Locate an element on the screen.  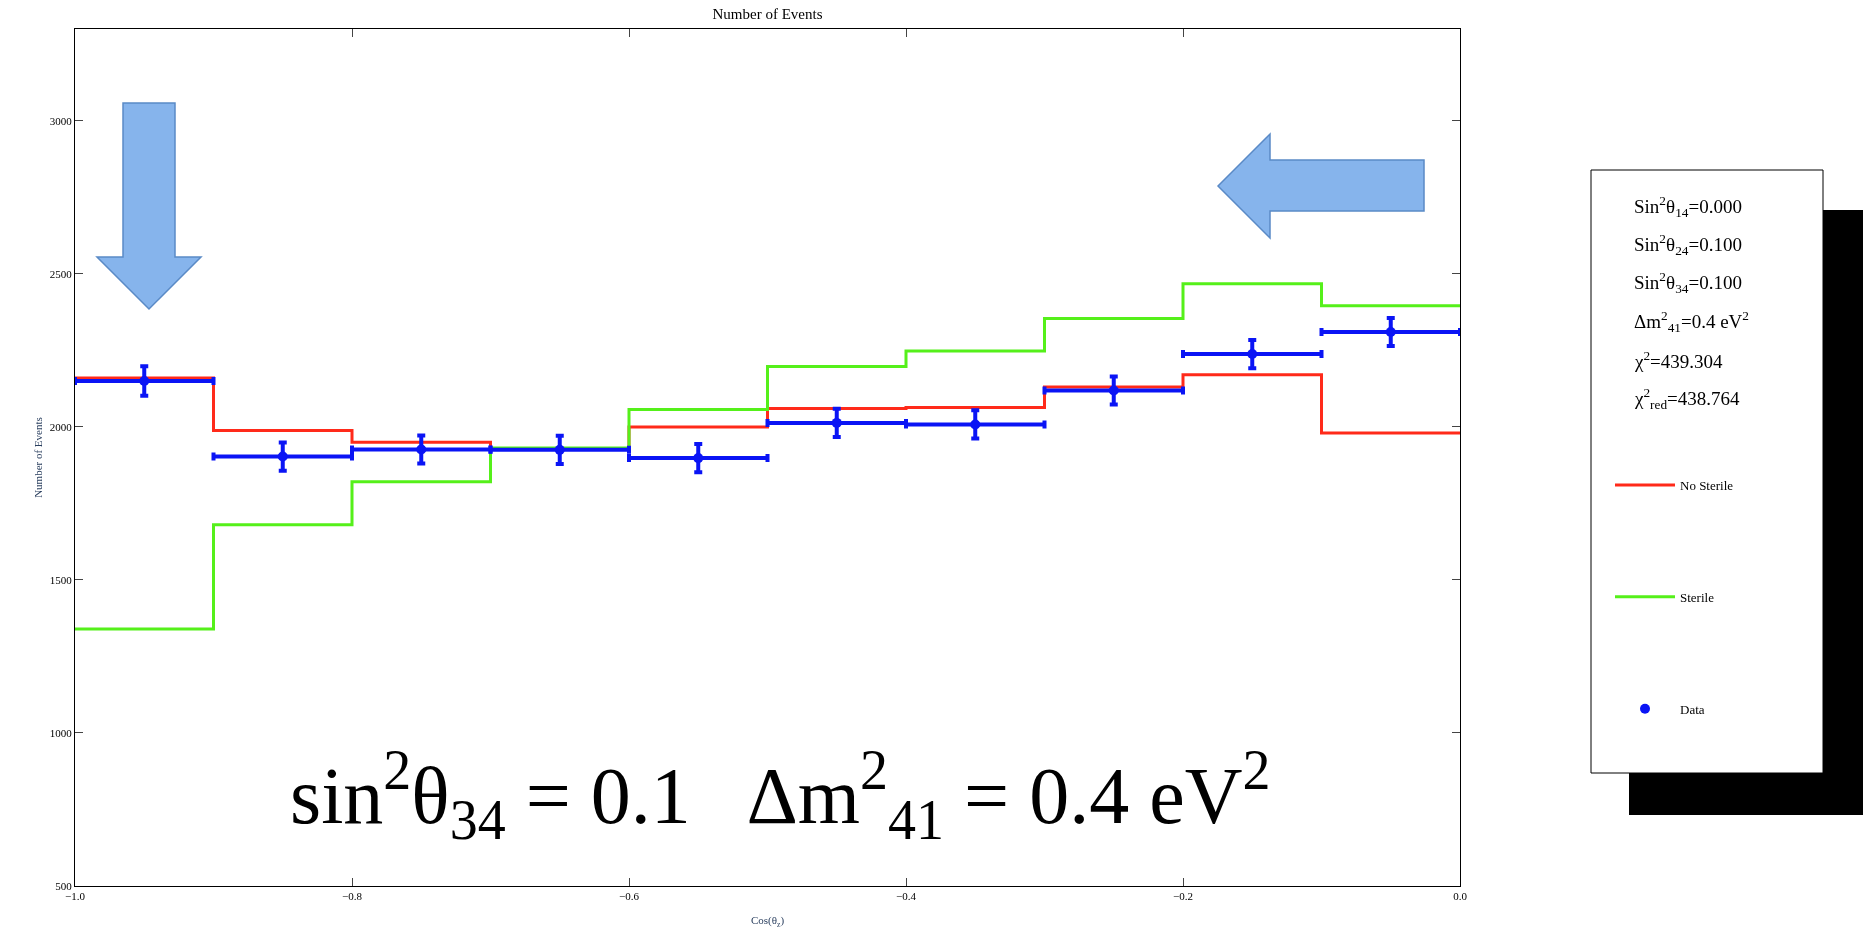
y-tick-label: 2000 is located at coordinates (61, 426).